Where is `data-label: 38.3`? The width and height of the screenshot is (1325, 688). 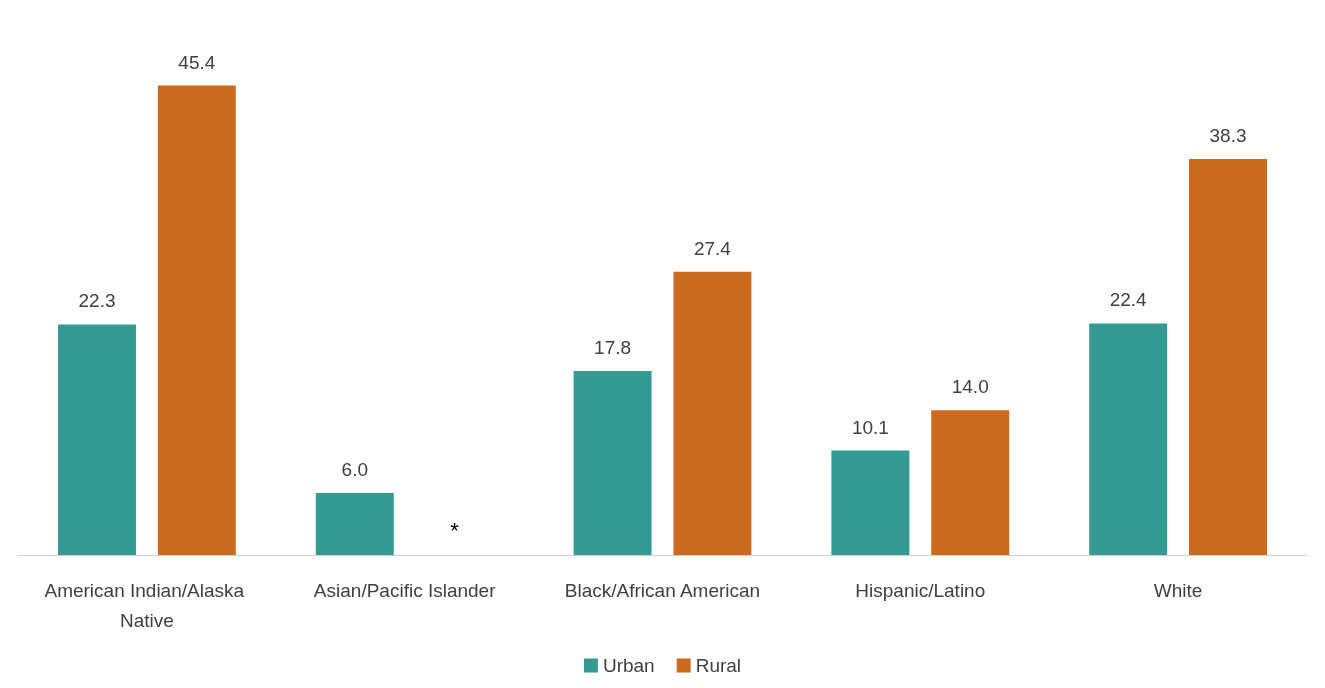
data-label: 38.3 is located at coordinates (1228, 135).